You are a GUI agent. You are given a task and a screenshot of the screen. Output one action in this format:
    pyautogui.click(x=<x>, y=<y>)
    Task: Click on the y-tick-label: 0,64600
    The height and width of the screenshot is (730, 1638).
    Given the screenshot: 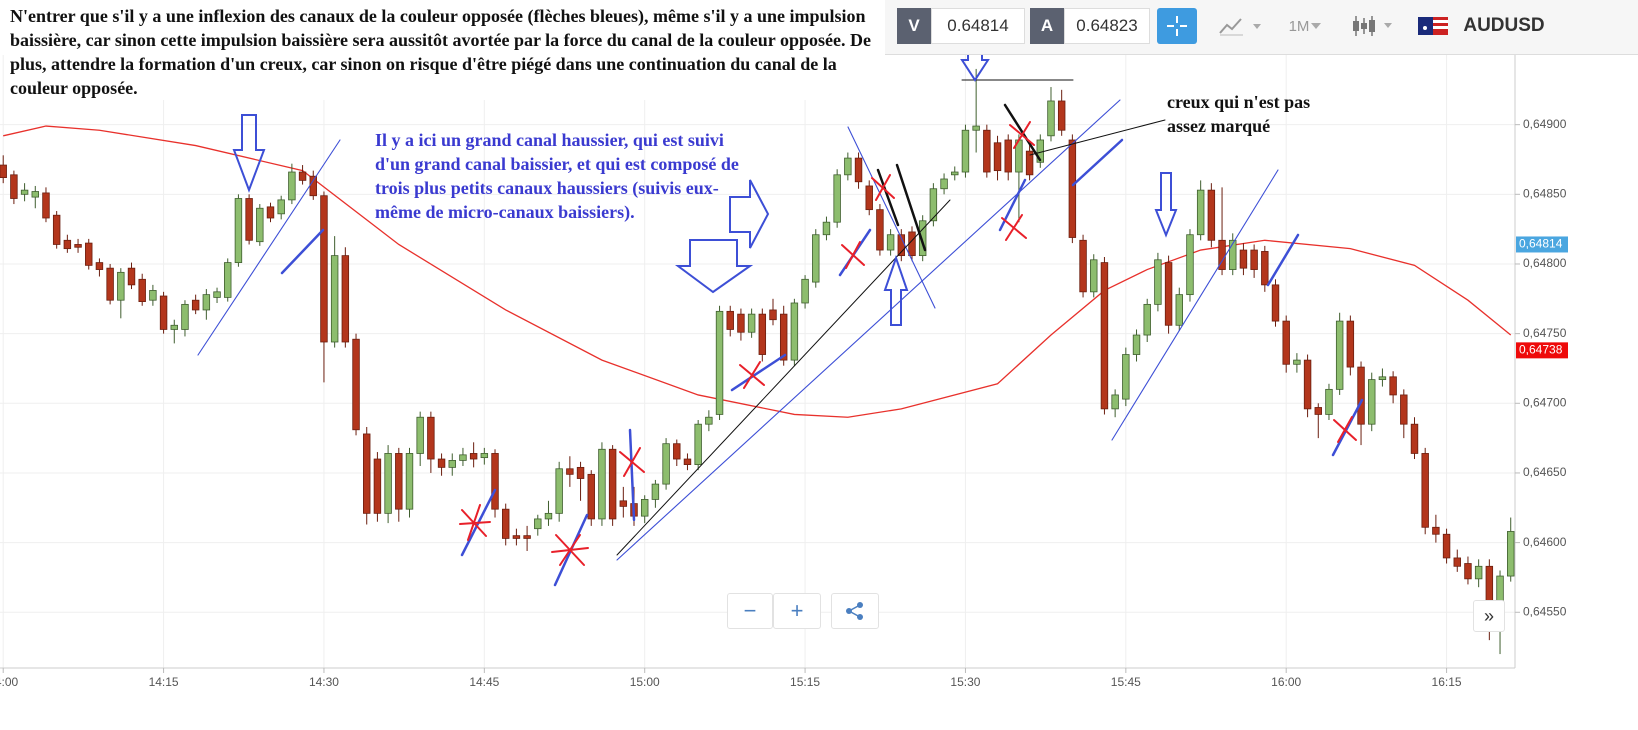 What is the action you would take?
    pyautogui.click(x=1545, y=542)
    